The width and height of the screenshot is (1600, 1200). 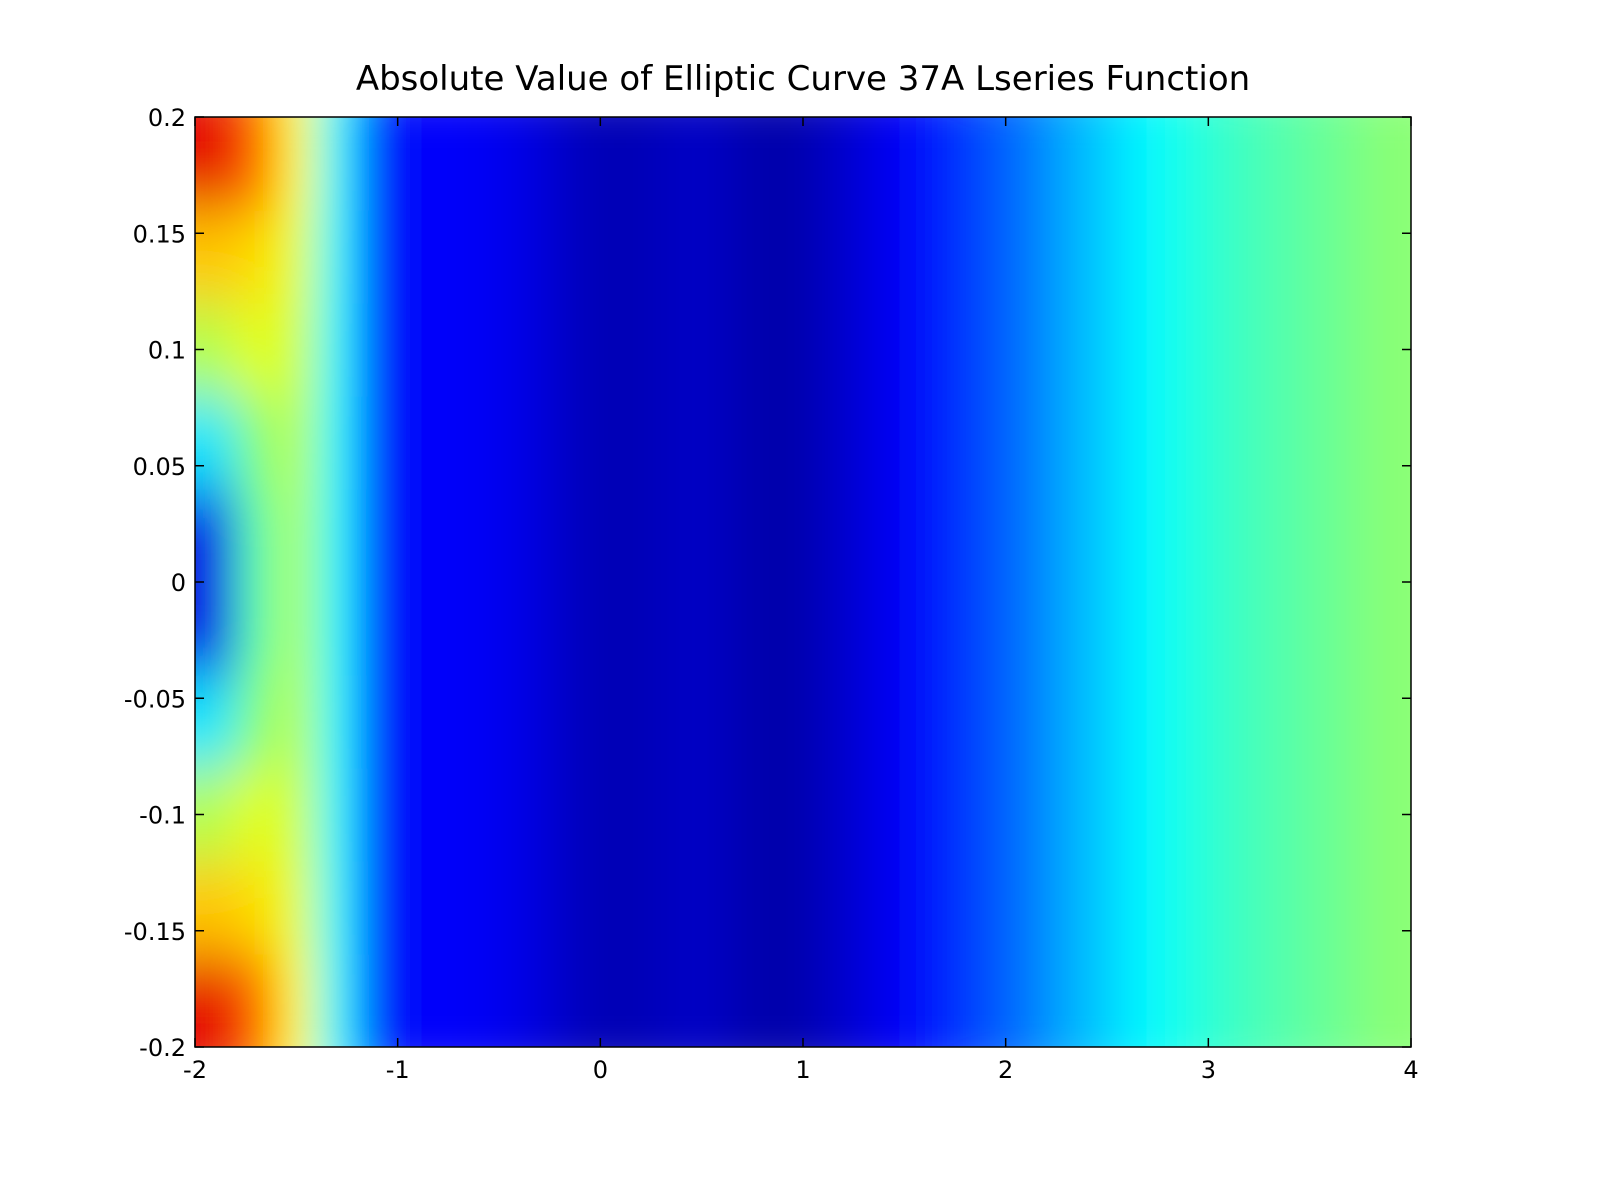 What do you see at coordinates (159, 234) in the screenshot?
I see `y-tick-label: 0.15` at bounding box center [159, 234].